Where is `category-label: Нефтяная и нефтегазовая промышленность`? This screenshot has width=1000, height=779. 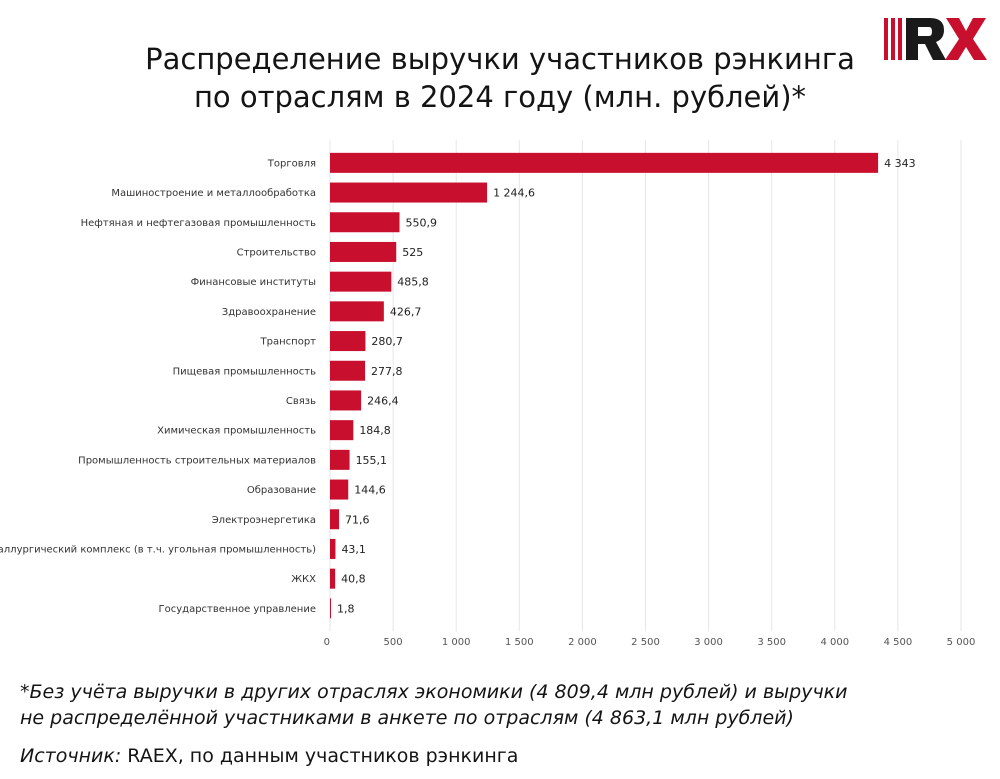
category-label: Нефтяная и нефтегазовая промышленность is located at coordinates (199, 223).